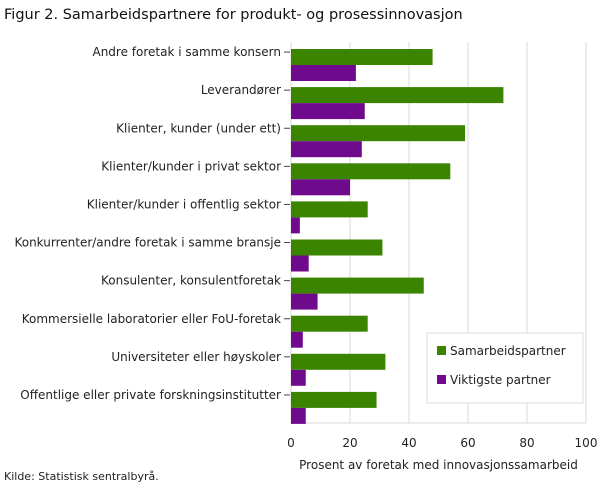 This screenshot has width=609, height=488. Describe the element at coordinates (408, 443) in the screenshot. I see `x-tick-label: 40` at that location.